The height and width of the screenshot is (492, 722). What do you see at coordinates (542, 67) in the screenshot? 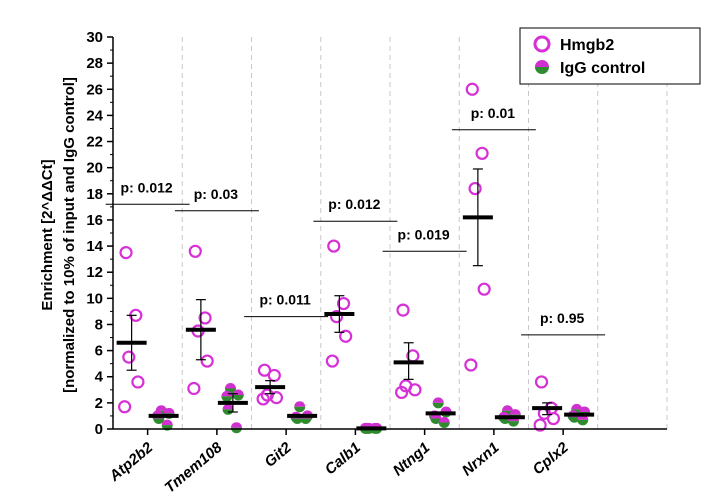
I see `legend-igg-marker` at bounding box center [542, 67].